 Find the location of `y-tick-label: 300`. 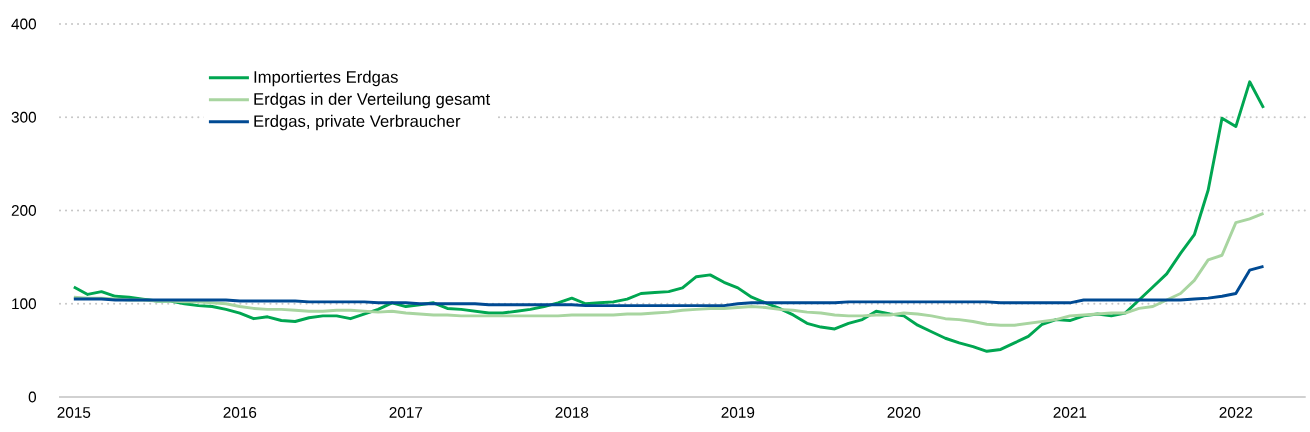

y-tick-label: 300 is located at coordinates (24, 117).